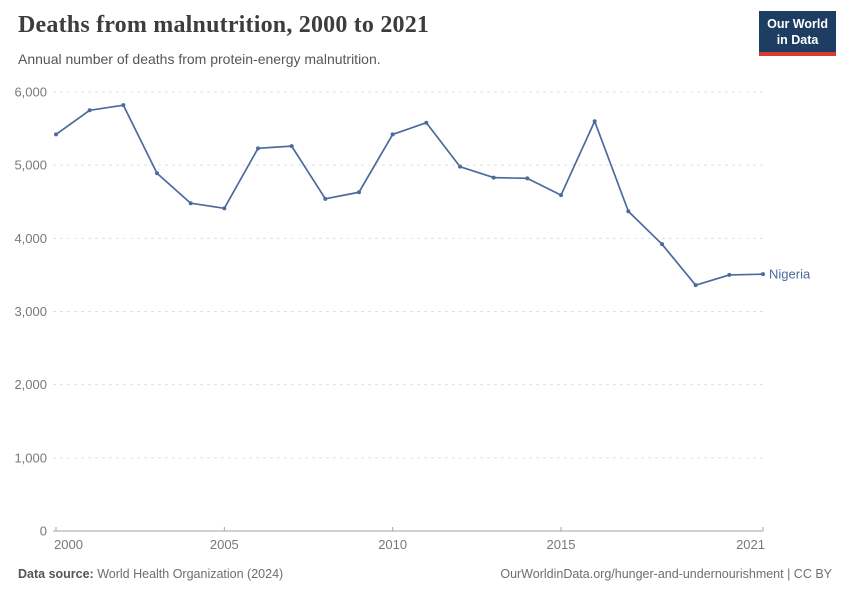  I want to click on data-point-2008, so click(325, 198).